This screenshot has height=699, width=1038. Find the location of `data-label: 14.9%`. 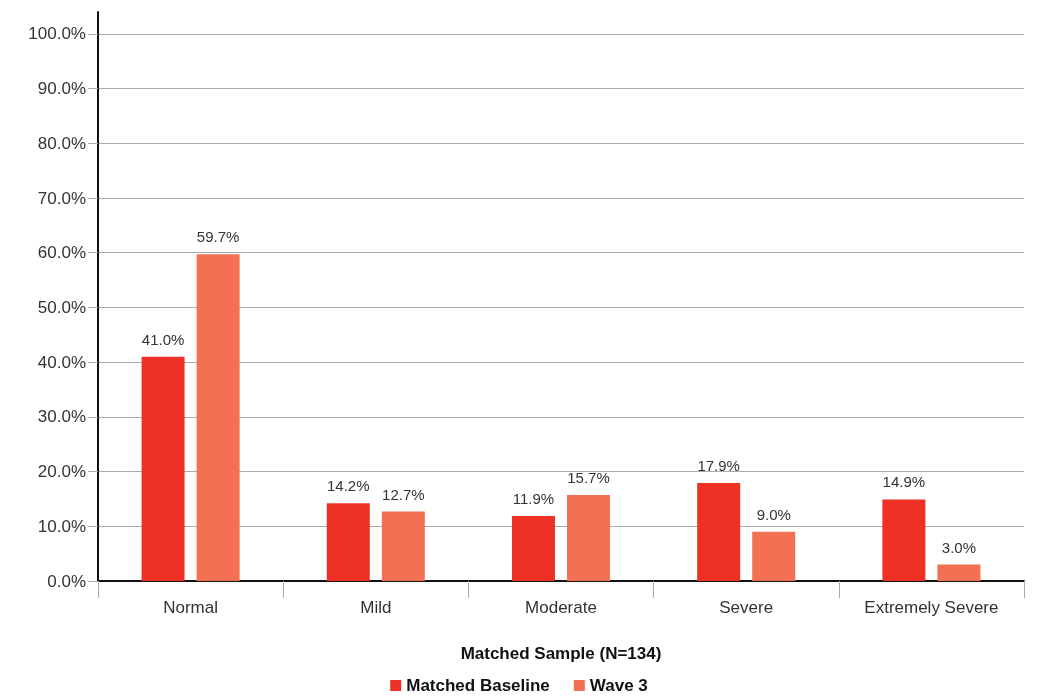

data-label: 14.9% is located at coordinates (904, 482).